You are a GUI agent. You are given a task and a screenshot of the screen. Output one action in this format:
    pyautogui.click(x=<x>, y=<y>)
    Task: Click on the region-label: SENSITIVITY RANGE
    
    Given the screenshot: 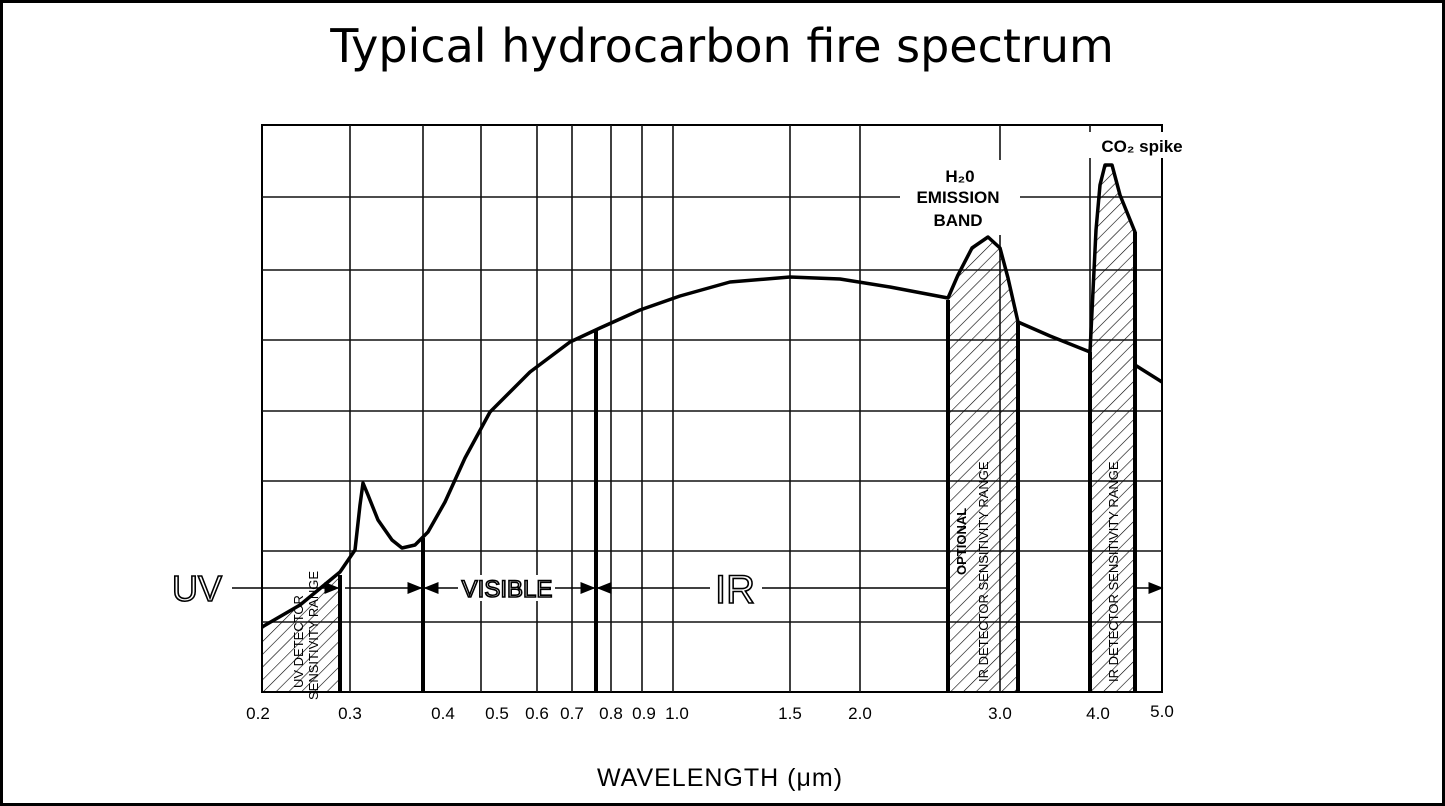 What is the action you would take?
    pyautogui.click(x=313, y=635)
    